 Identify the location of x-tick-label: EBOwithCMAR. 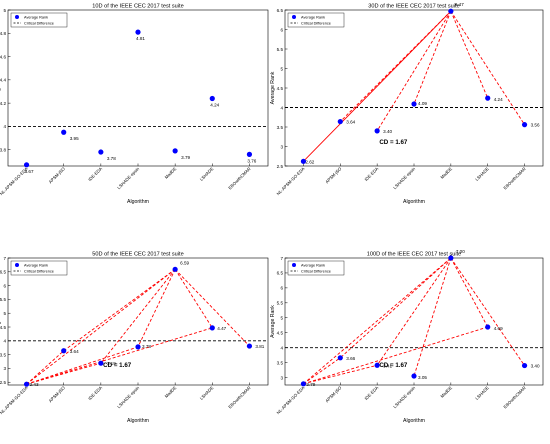
(239, 178).